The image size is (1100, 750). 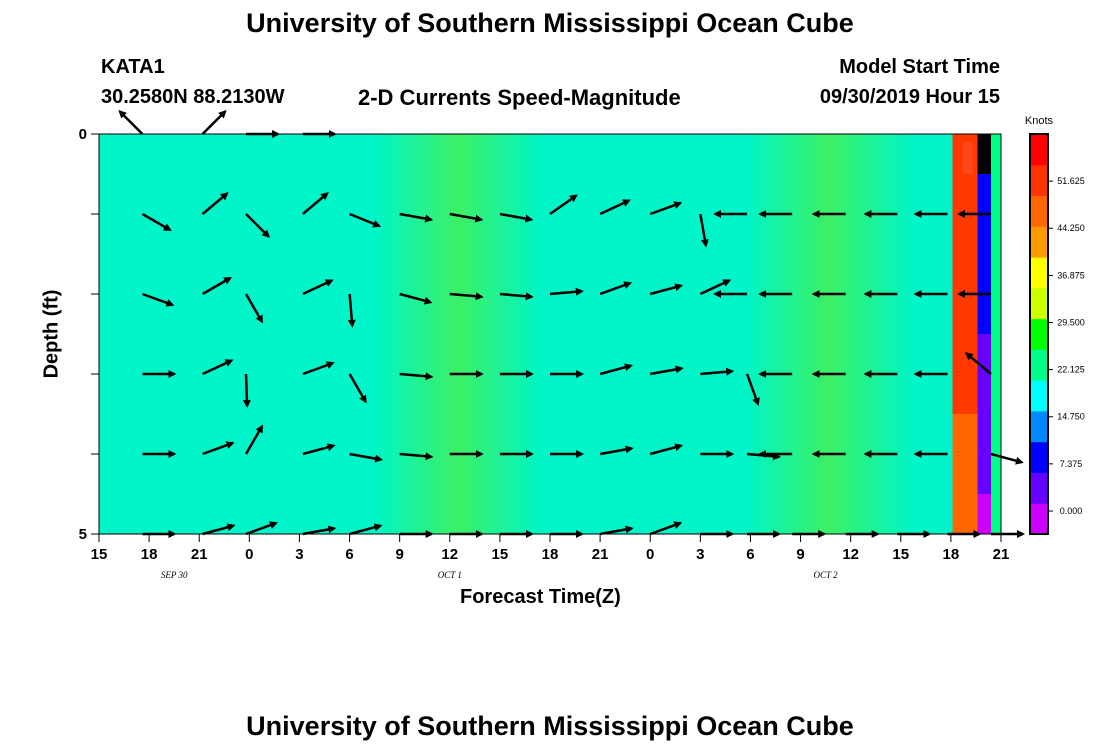 I want to click on date-label: OCT 1, so click(x=450, y=575).